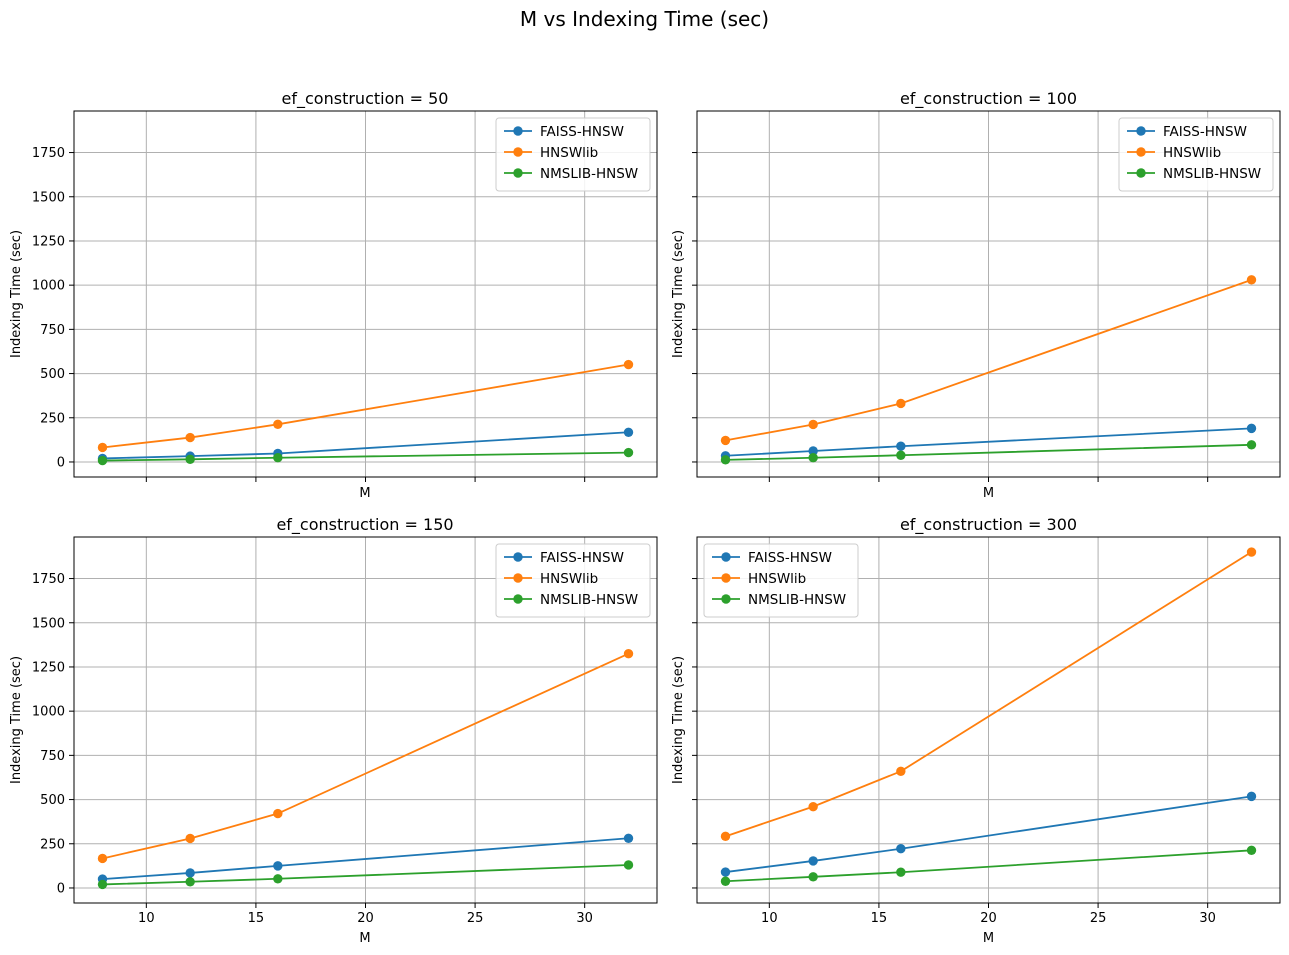 The image size is (1289, 955). What do you see at coordinates (61, 462) in the screenshot?
I see `y-tick-label: 0` at bounding box center [61, 462].